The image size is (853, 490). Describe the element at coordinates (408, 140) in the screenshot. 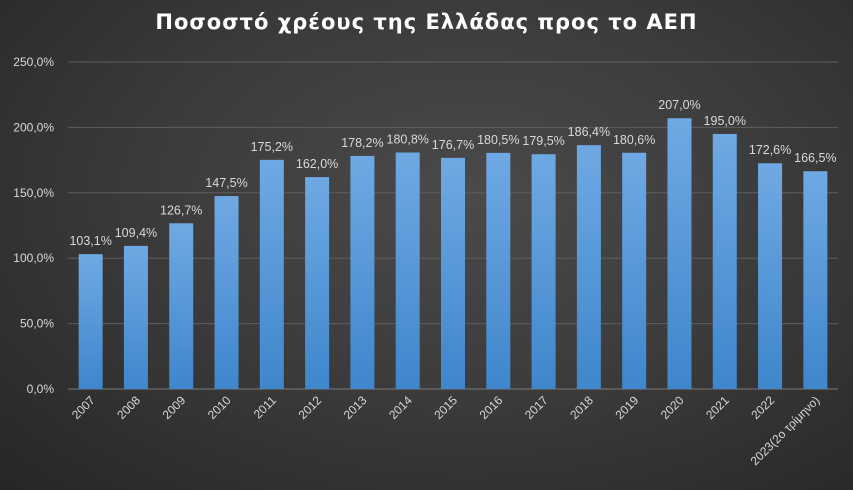

I see `data-label: 180,8%` at that location.